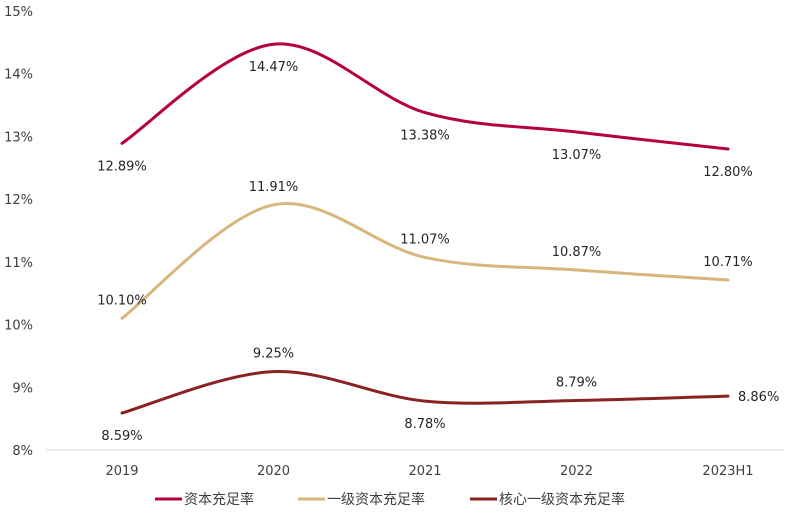 The width and height of the screenshot is (786, 517). Describe the element at coordinates (22, 388) in the screenshot. I see `y-tick-label: 9%` at that location.